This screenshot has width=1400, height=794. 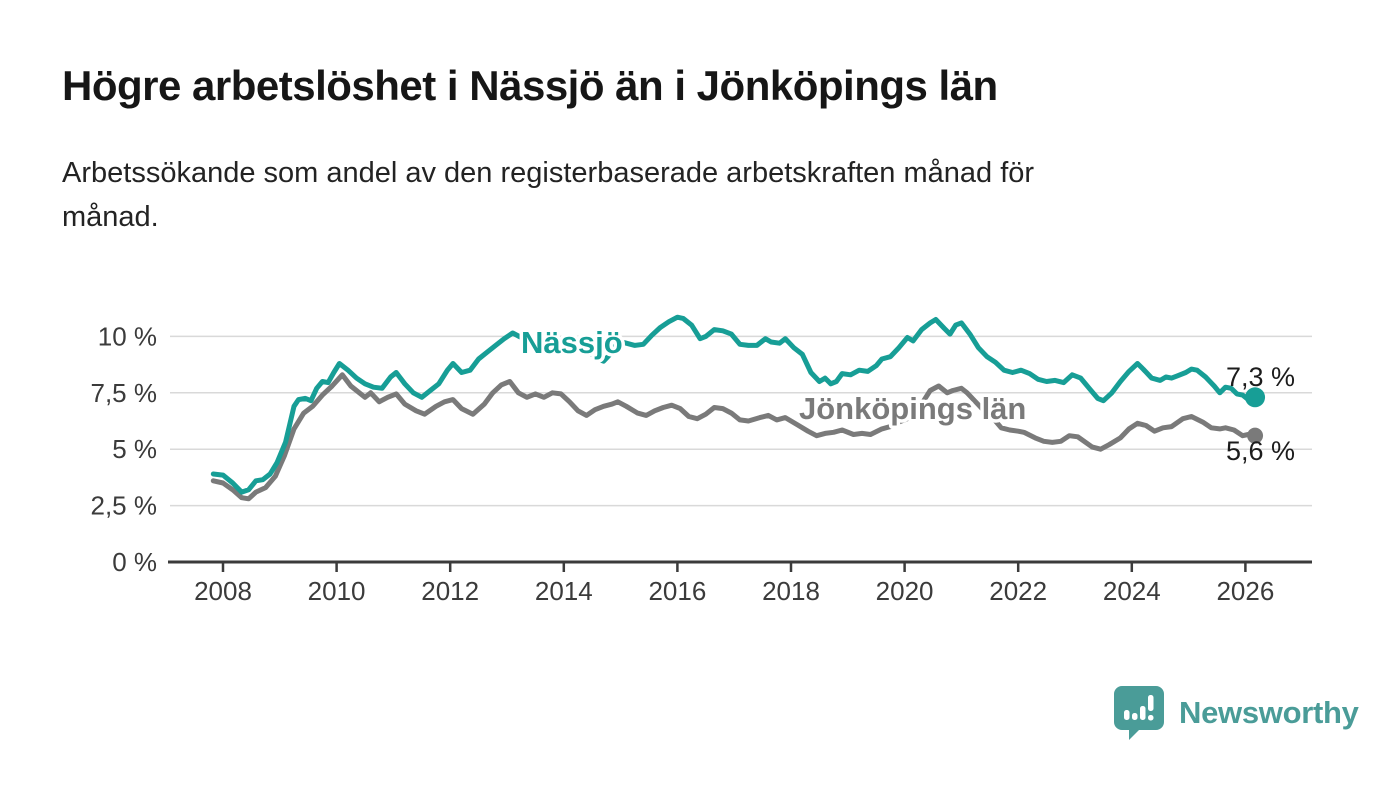 What do you see at coordinates (905, 591) in the screenshot?
I see `x-tick-label: 2020` at bounding box center [905, 591].